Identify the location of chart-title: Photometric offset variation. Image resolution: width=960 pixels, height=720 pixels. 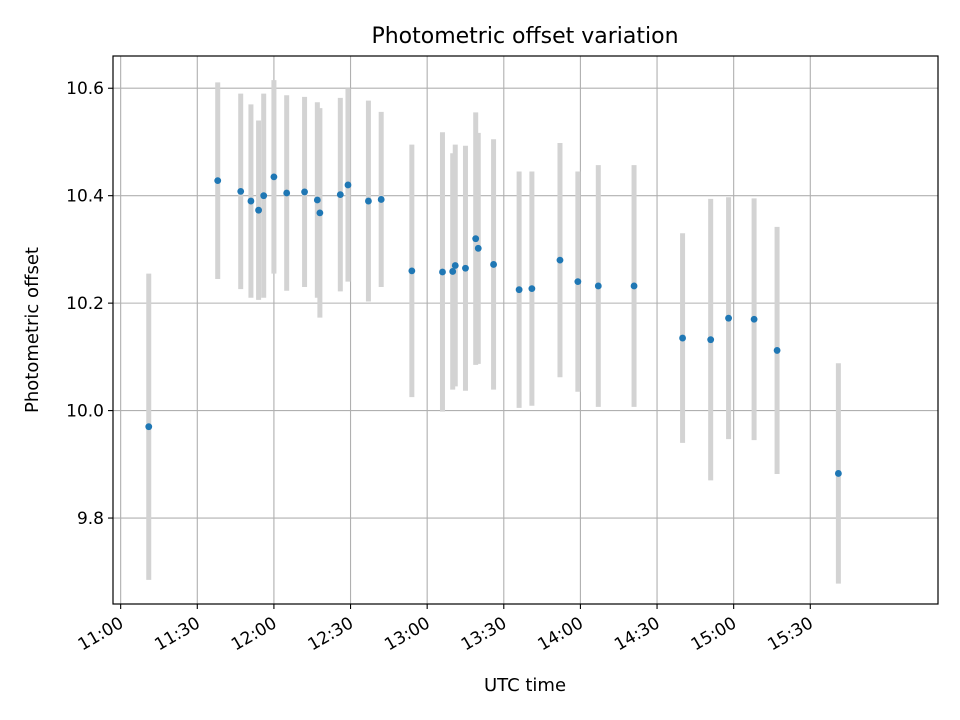
(524, 36).